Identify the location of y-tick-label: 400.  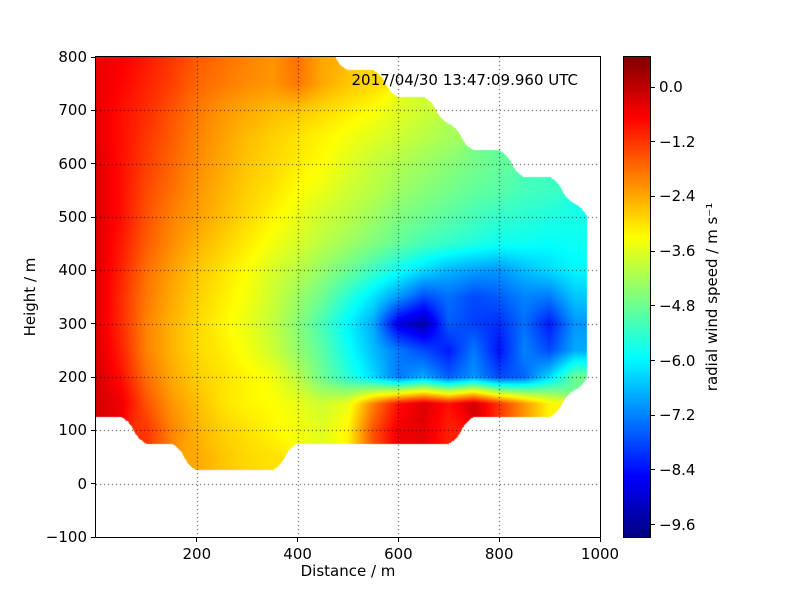
(72, 270).